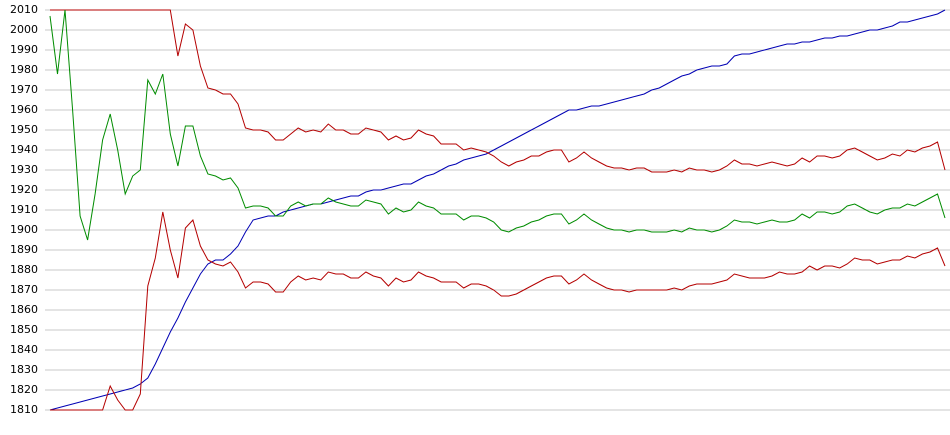  Describe the element at coordinates (24, 289) in the screenshot. I see `y-tick-label: 1870` at that location.